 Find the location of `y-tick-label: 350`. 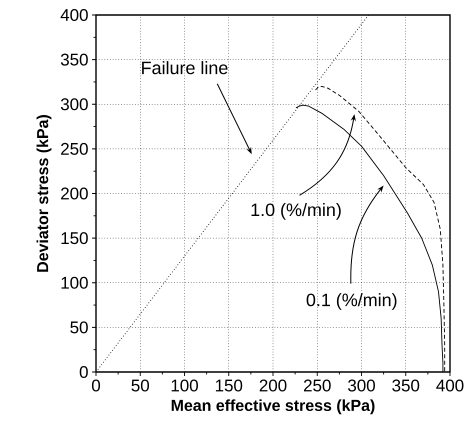

y-tick-label: 350 is located at coordinates (74, 60).